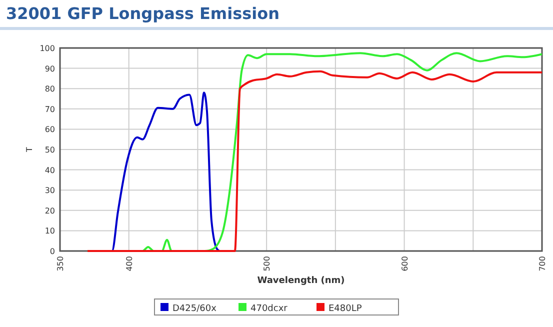  What do you see at coordinates (49, 170) in the screenshot?
I see `y-tick-label: 40` at bounding box center [49, 170].